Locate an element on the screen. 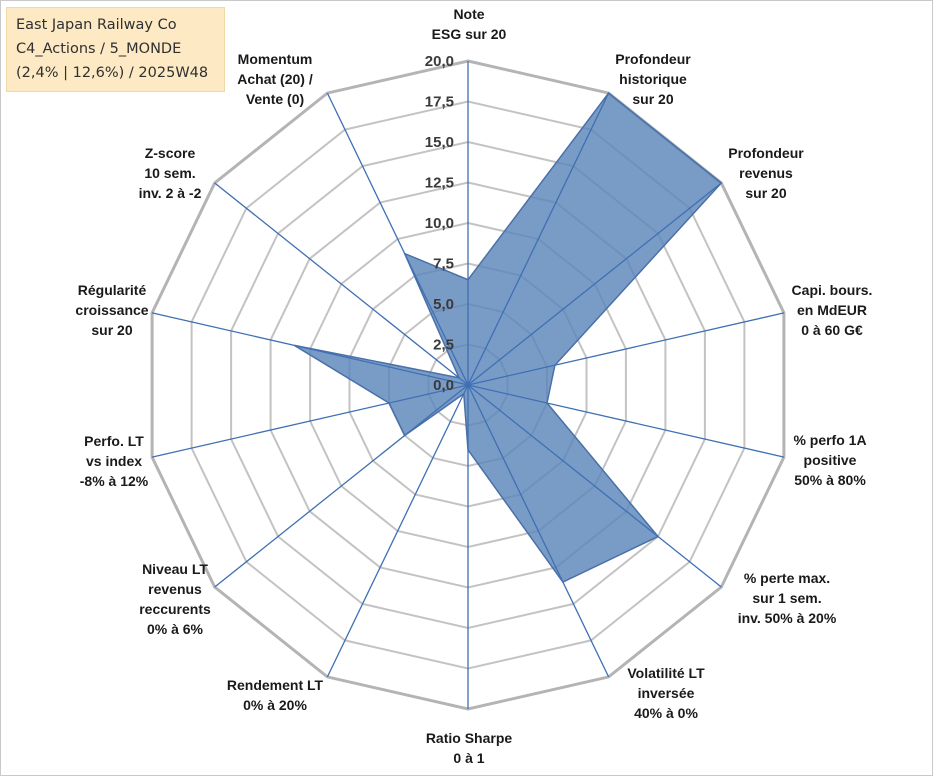 The width and height of the screenshot is (933, 776). axis-label-5: % perte max. sur 1 sem. inv. 50% à 20% is located at coordinates (787, 598).